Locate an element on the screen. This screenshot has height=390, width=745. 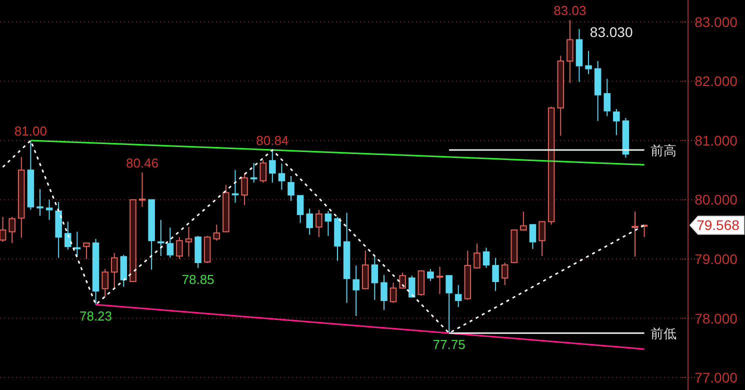
annotation: 83.030 is located at coordinates (611, 32).